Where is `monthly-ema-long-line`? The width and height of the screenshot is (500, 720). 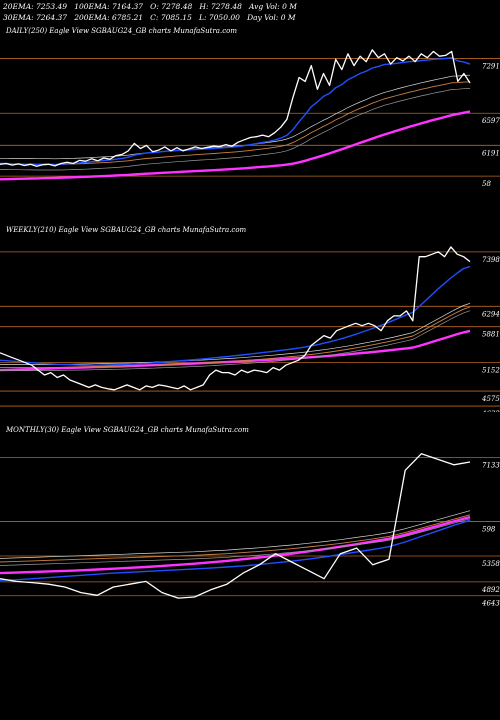
monthly-ema-long-line is located at coordinates (235, 545).